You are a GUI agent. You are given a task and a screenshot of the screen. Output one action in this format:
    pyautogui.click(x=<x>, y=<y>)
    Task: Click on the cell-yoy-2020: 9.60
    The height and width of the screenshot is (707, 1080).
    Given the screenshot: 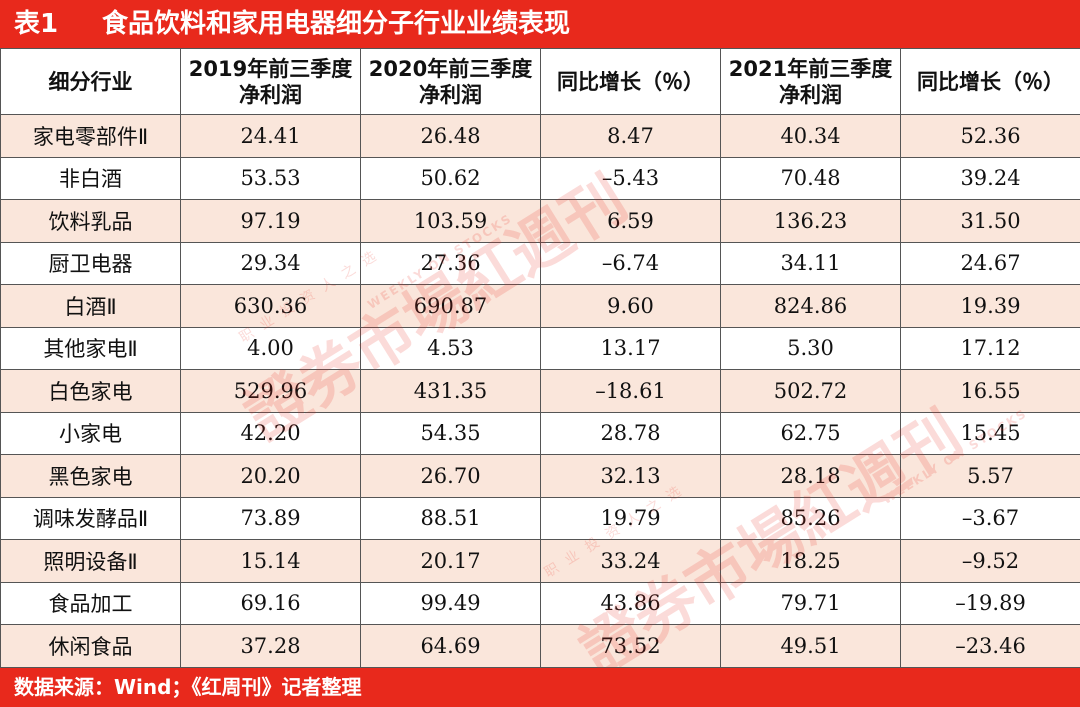 What is the action you would take?
    pyautogui.click(x=630, y=306)
    